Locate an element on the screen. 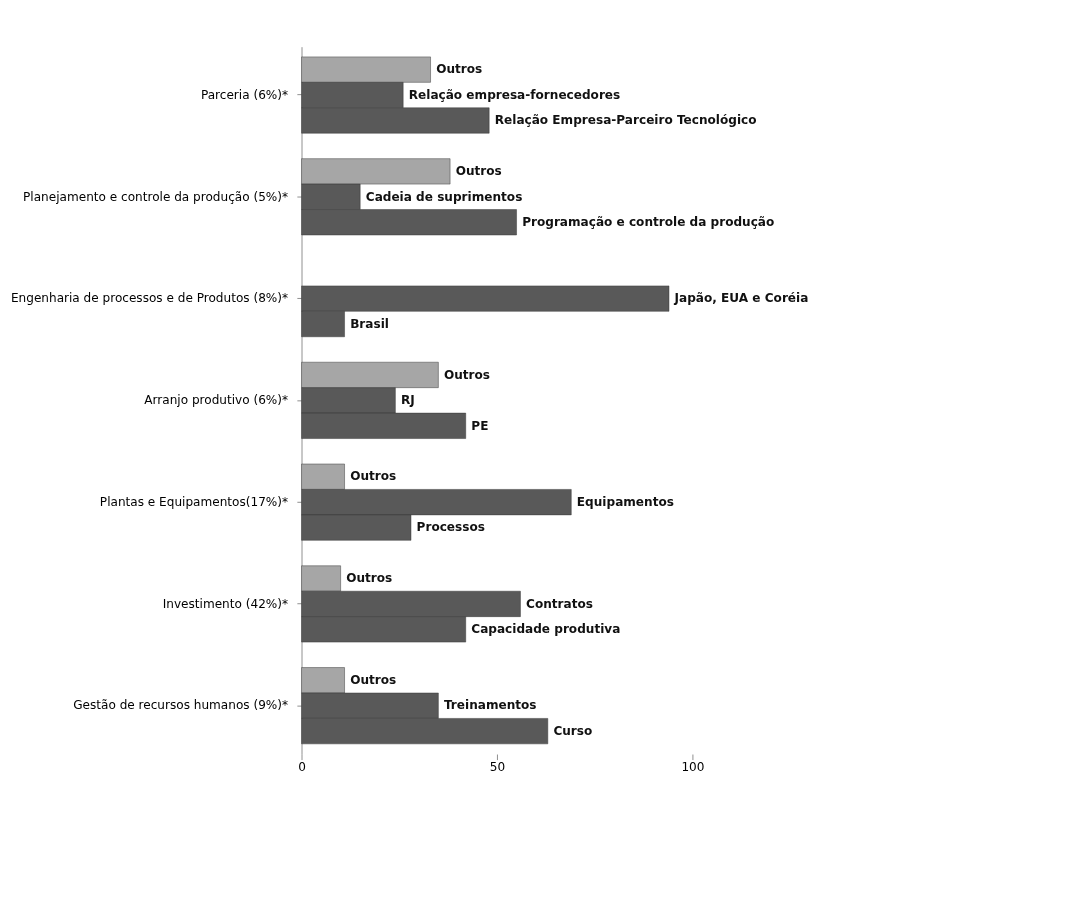  y-tick-label: Parceria (6%)* is located at coordinates (244, 94).